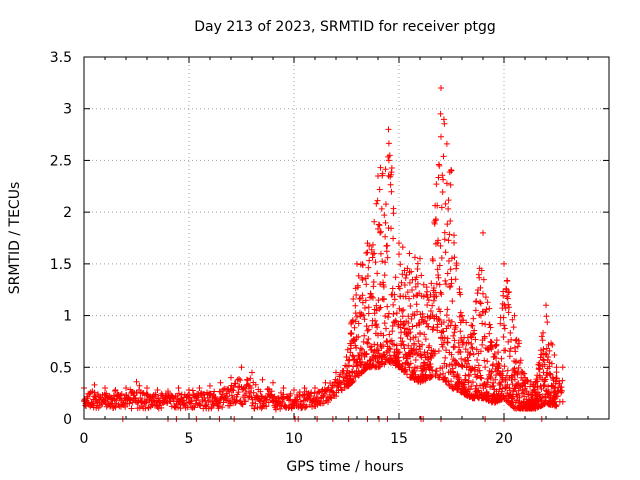  I want to click on y-tick-label: 0.5, so click(61, 368).